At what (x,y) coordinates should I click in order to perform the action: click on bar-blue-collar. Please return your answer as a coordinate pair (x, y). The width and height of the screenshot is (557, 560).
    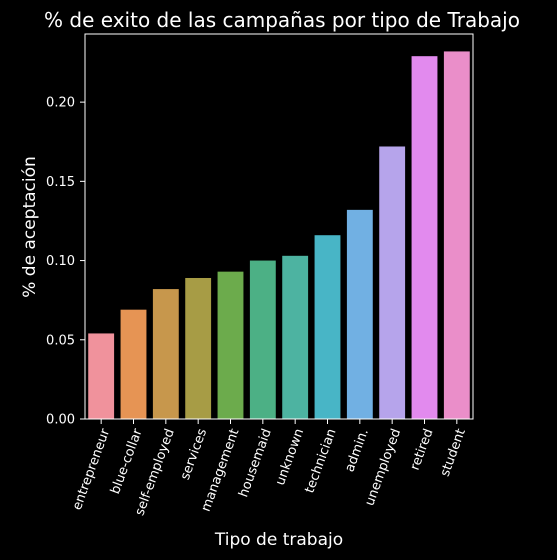
    Looking at the image, I should click on (133, 364).